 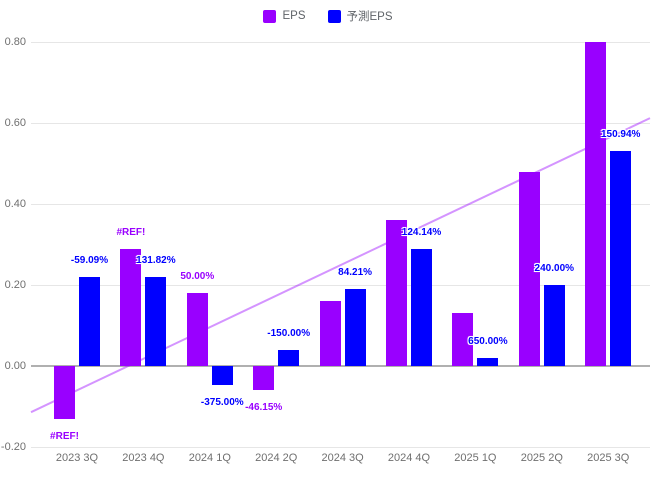 I want to click on bar-forecast-eps-2025-1q, so click(x=488, y=361).